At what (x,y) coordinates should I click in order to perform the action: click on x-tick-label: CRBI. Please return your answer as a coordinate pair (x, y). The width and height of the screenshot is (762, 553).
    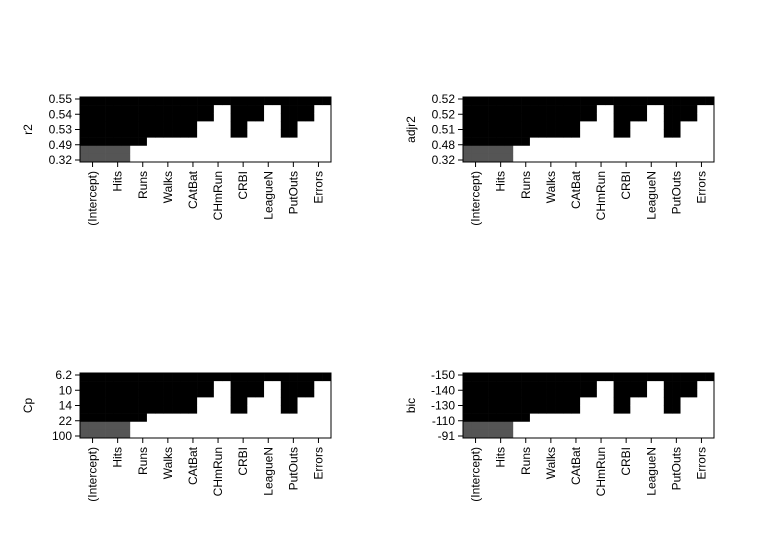
    Looking at the image, I should click on (243, 185).